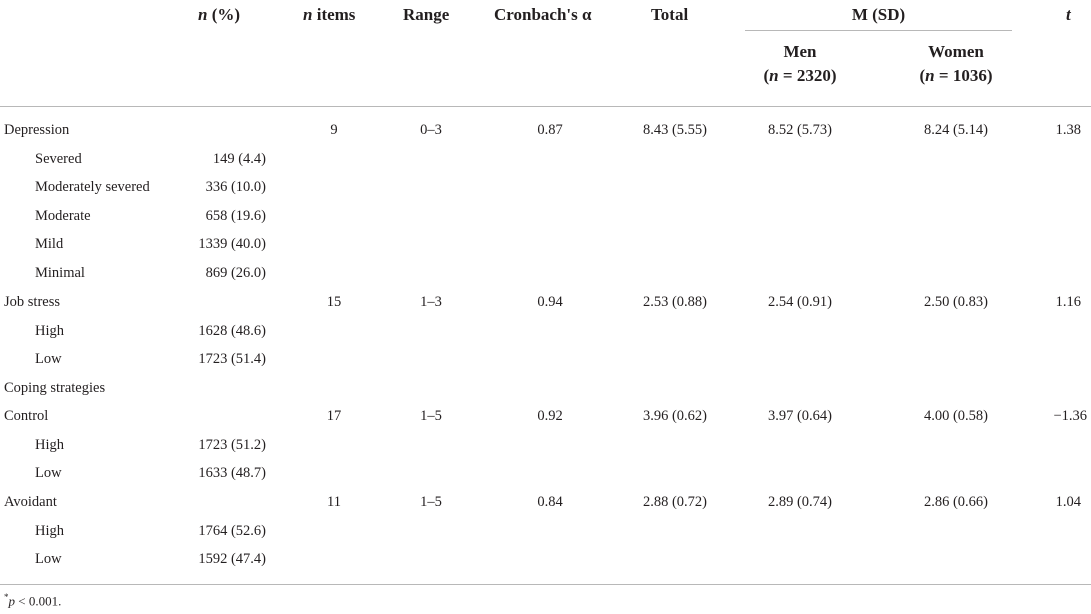  Describe the element at coordinates (58, 159) in the screenshot. I see `row-label: Severed` at that location.